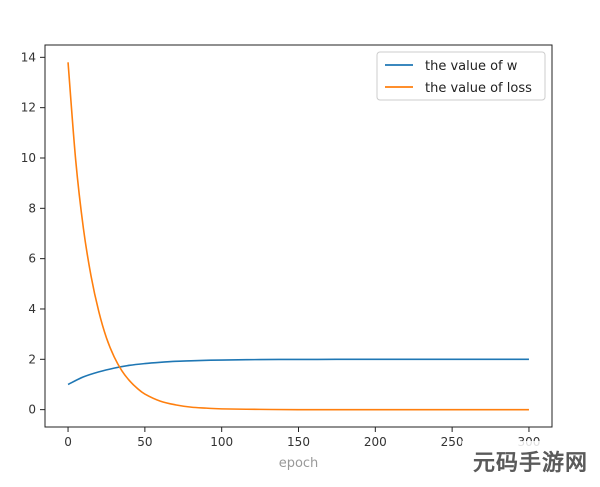 The image size is (600, 487). Describe the element at coordinates (221, 442) in the screenshot. I see `x-tick-label: 100` at that location.